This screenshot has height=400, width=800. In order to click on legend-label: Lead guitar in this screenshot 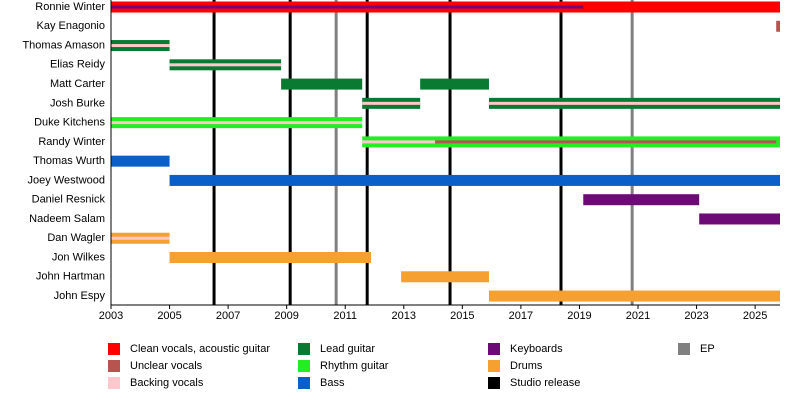, I will do `click(347, 349)`.